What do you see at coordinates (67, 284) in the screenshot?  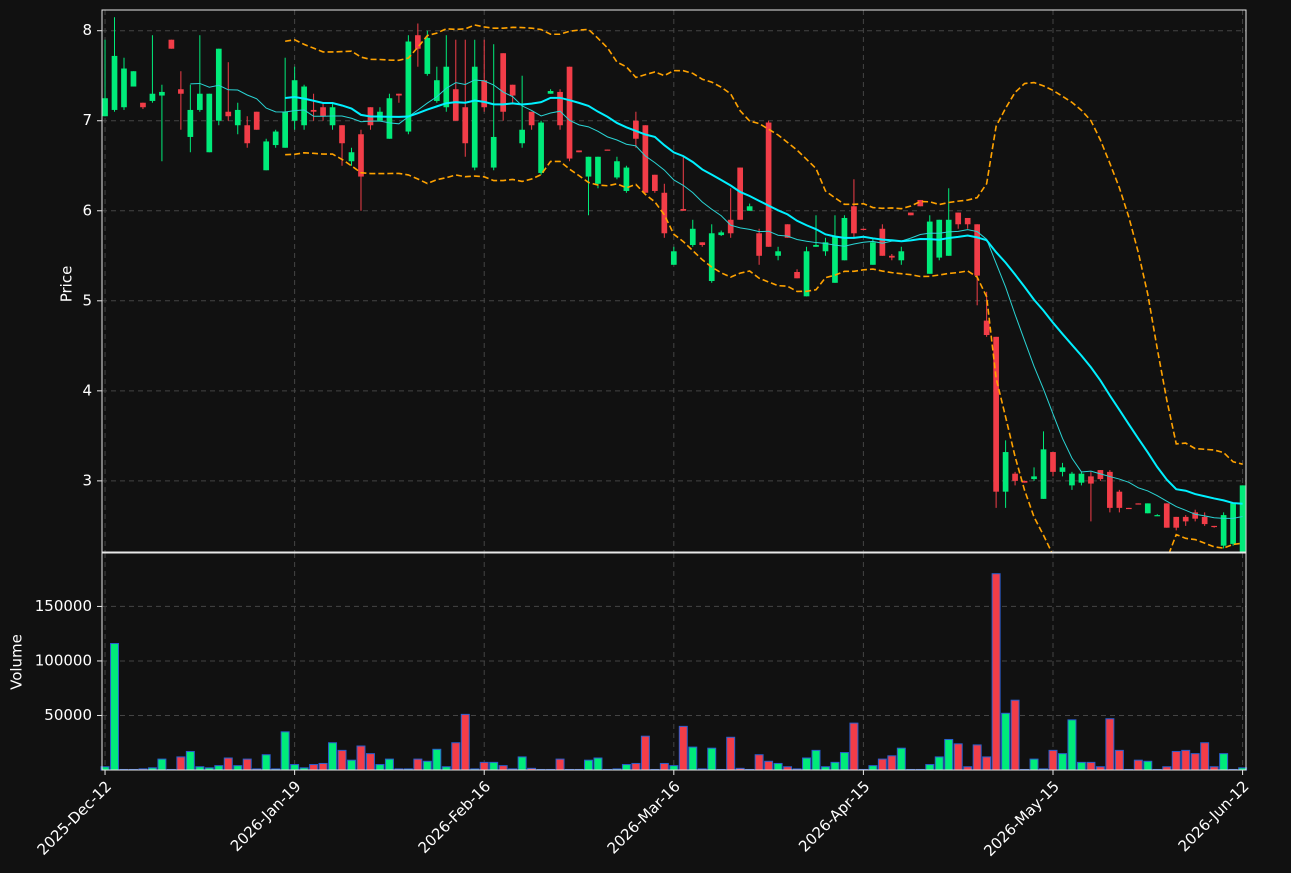 I see `y-axis-label: Price` at bounding box center [67, 284].